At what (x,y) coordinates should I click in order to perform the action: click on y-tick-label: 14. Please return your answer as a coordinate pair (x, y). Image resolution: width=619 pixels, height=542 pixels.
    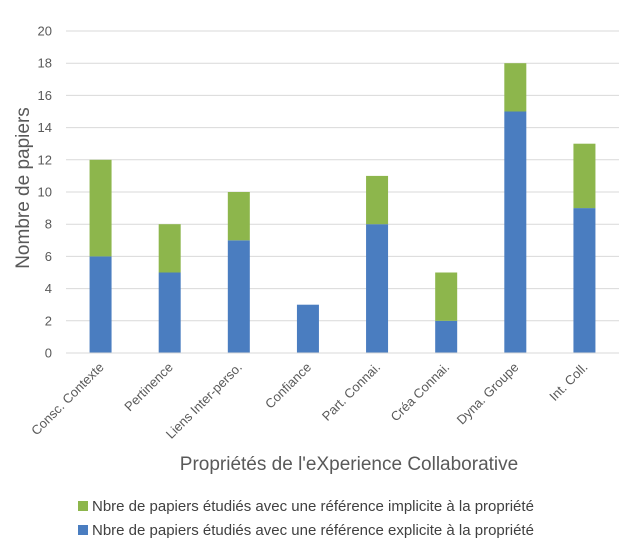
    Looking at the image, I should click on (45, 127).